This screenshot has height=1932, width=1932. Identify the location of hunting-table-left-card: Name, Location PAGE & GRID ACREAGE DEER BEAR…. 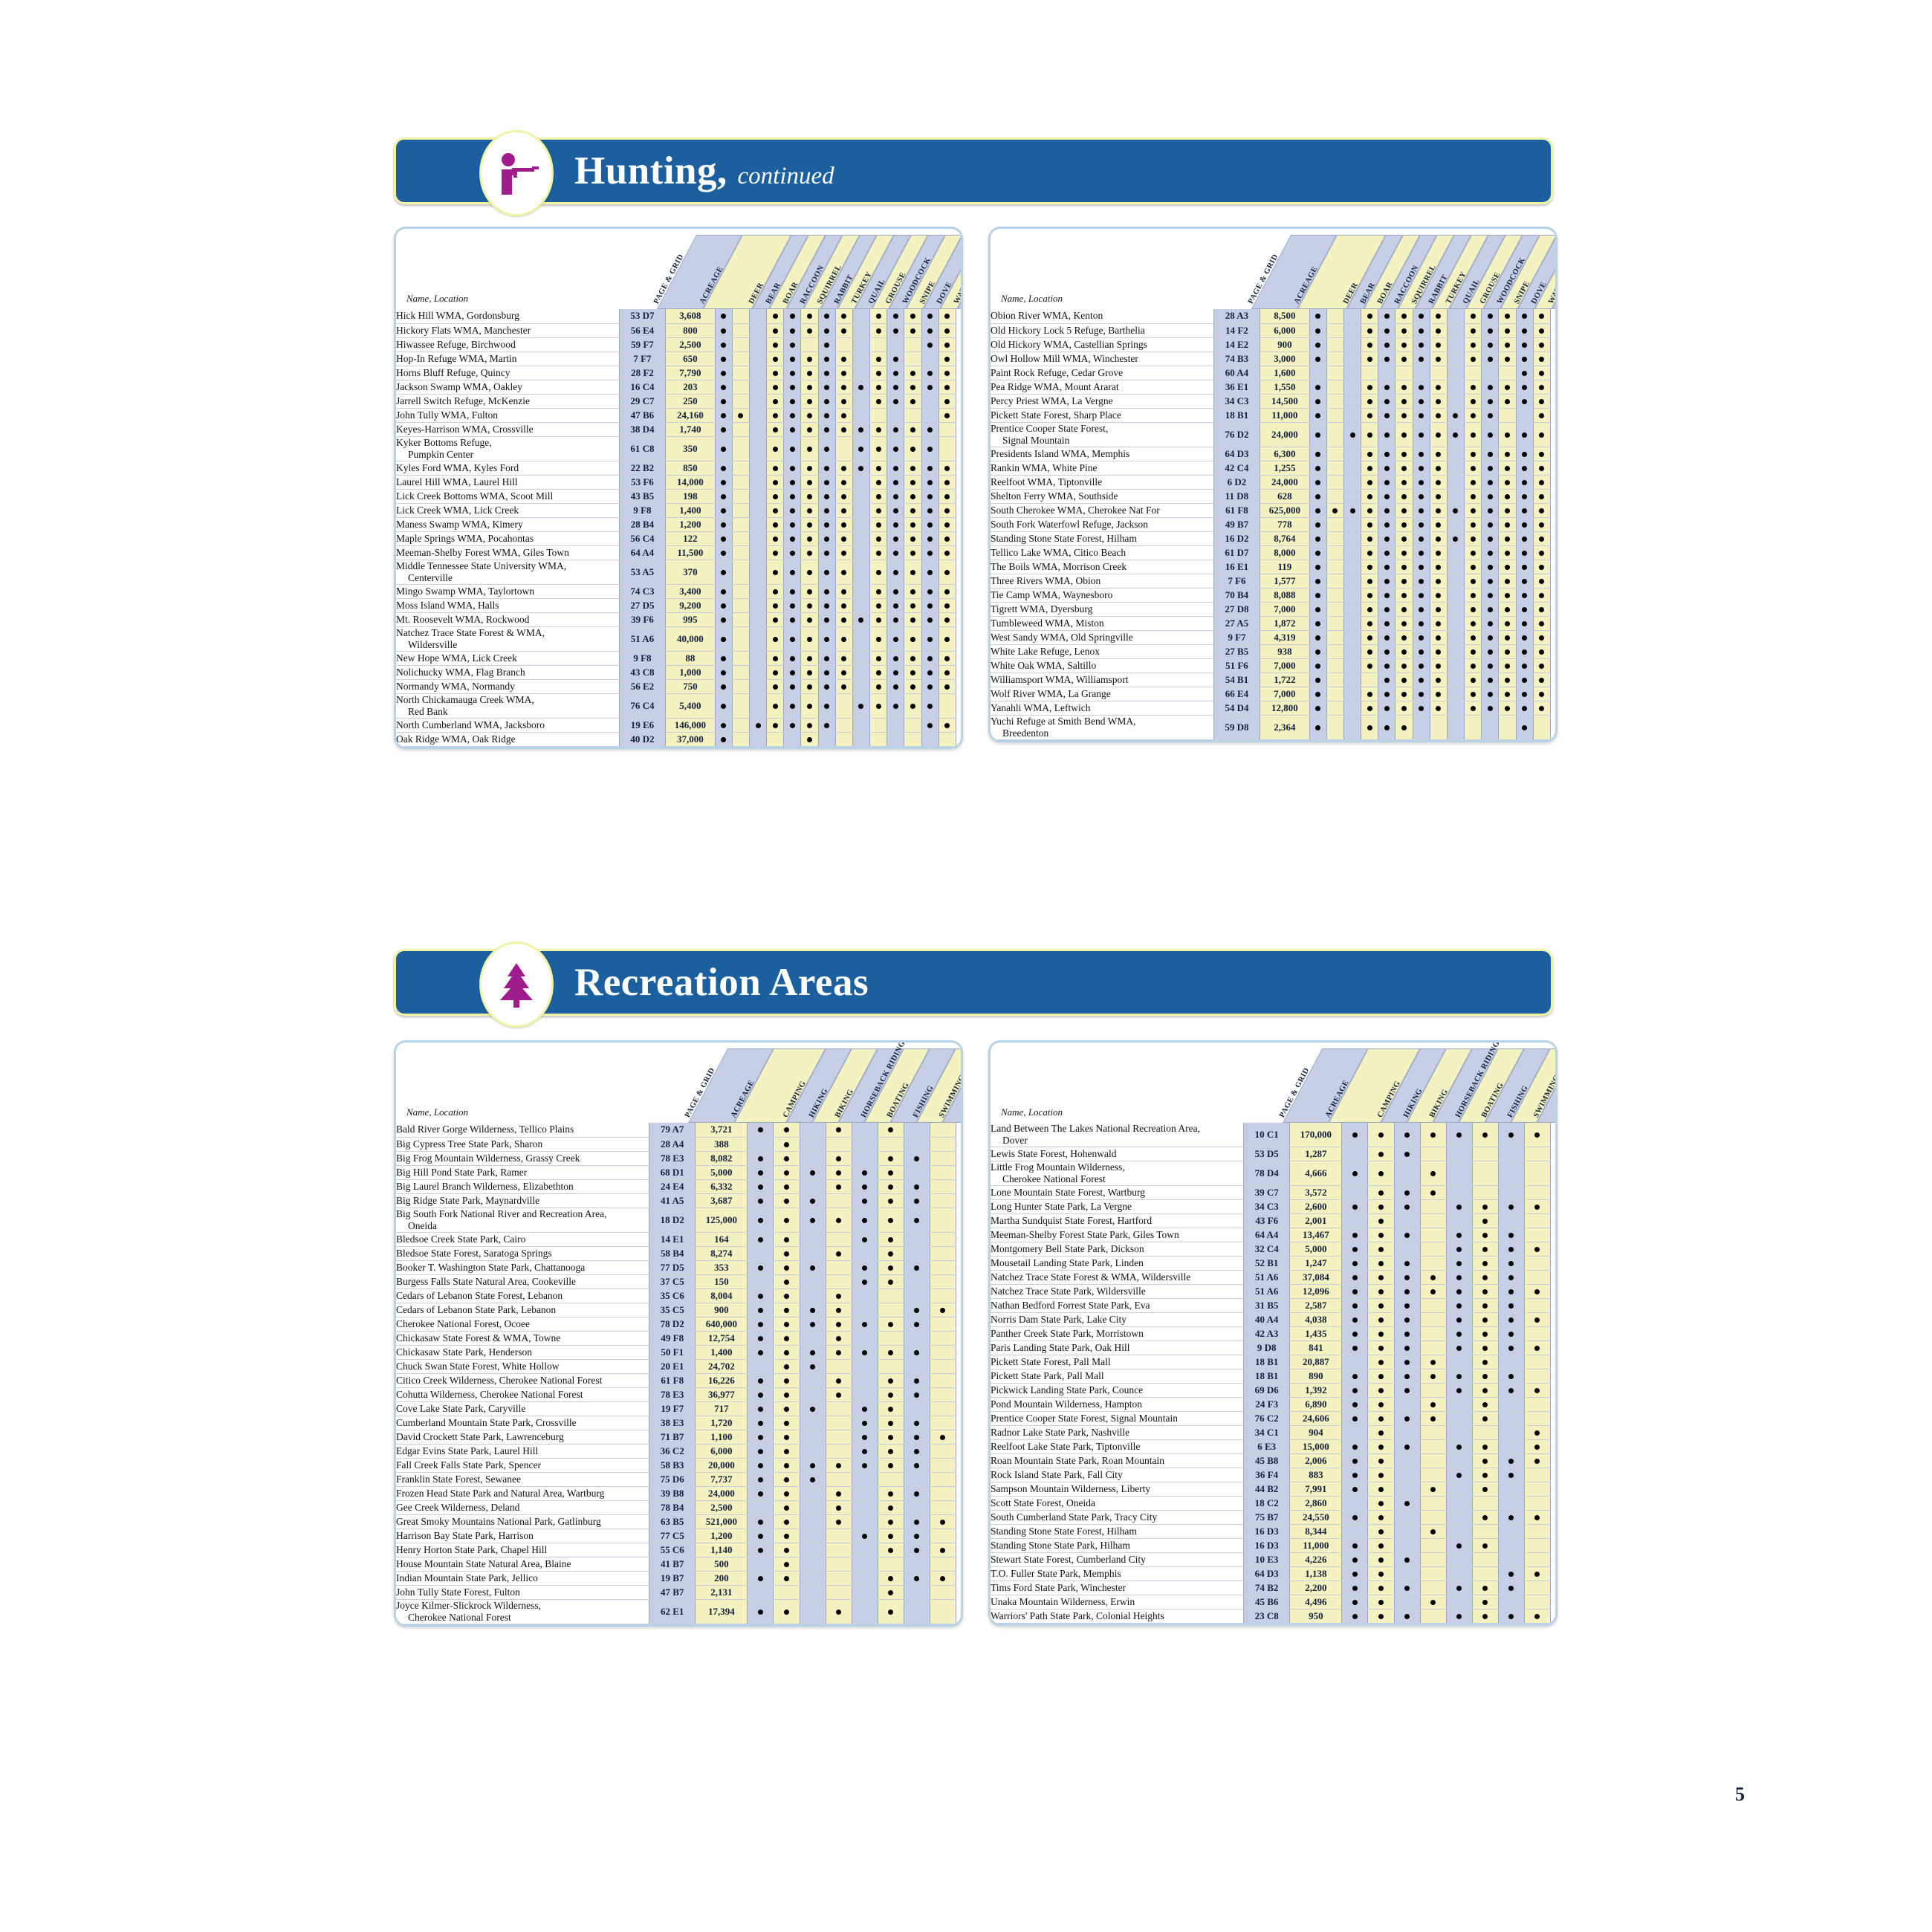
(678, 488).